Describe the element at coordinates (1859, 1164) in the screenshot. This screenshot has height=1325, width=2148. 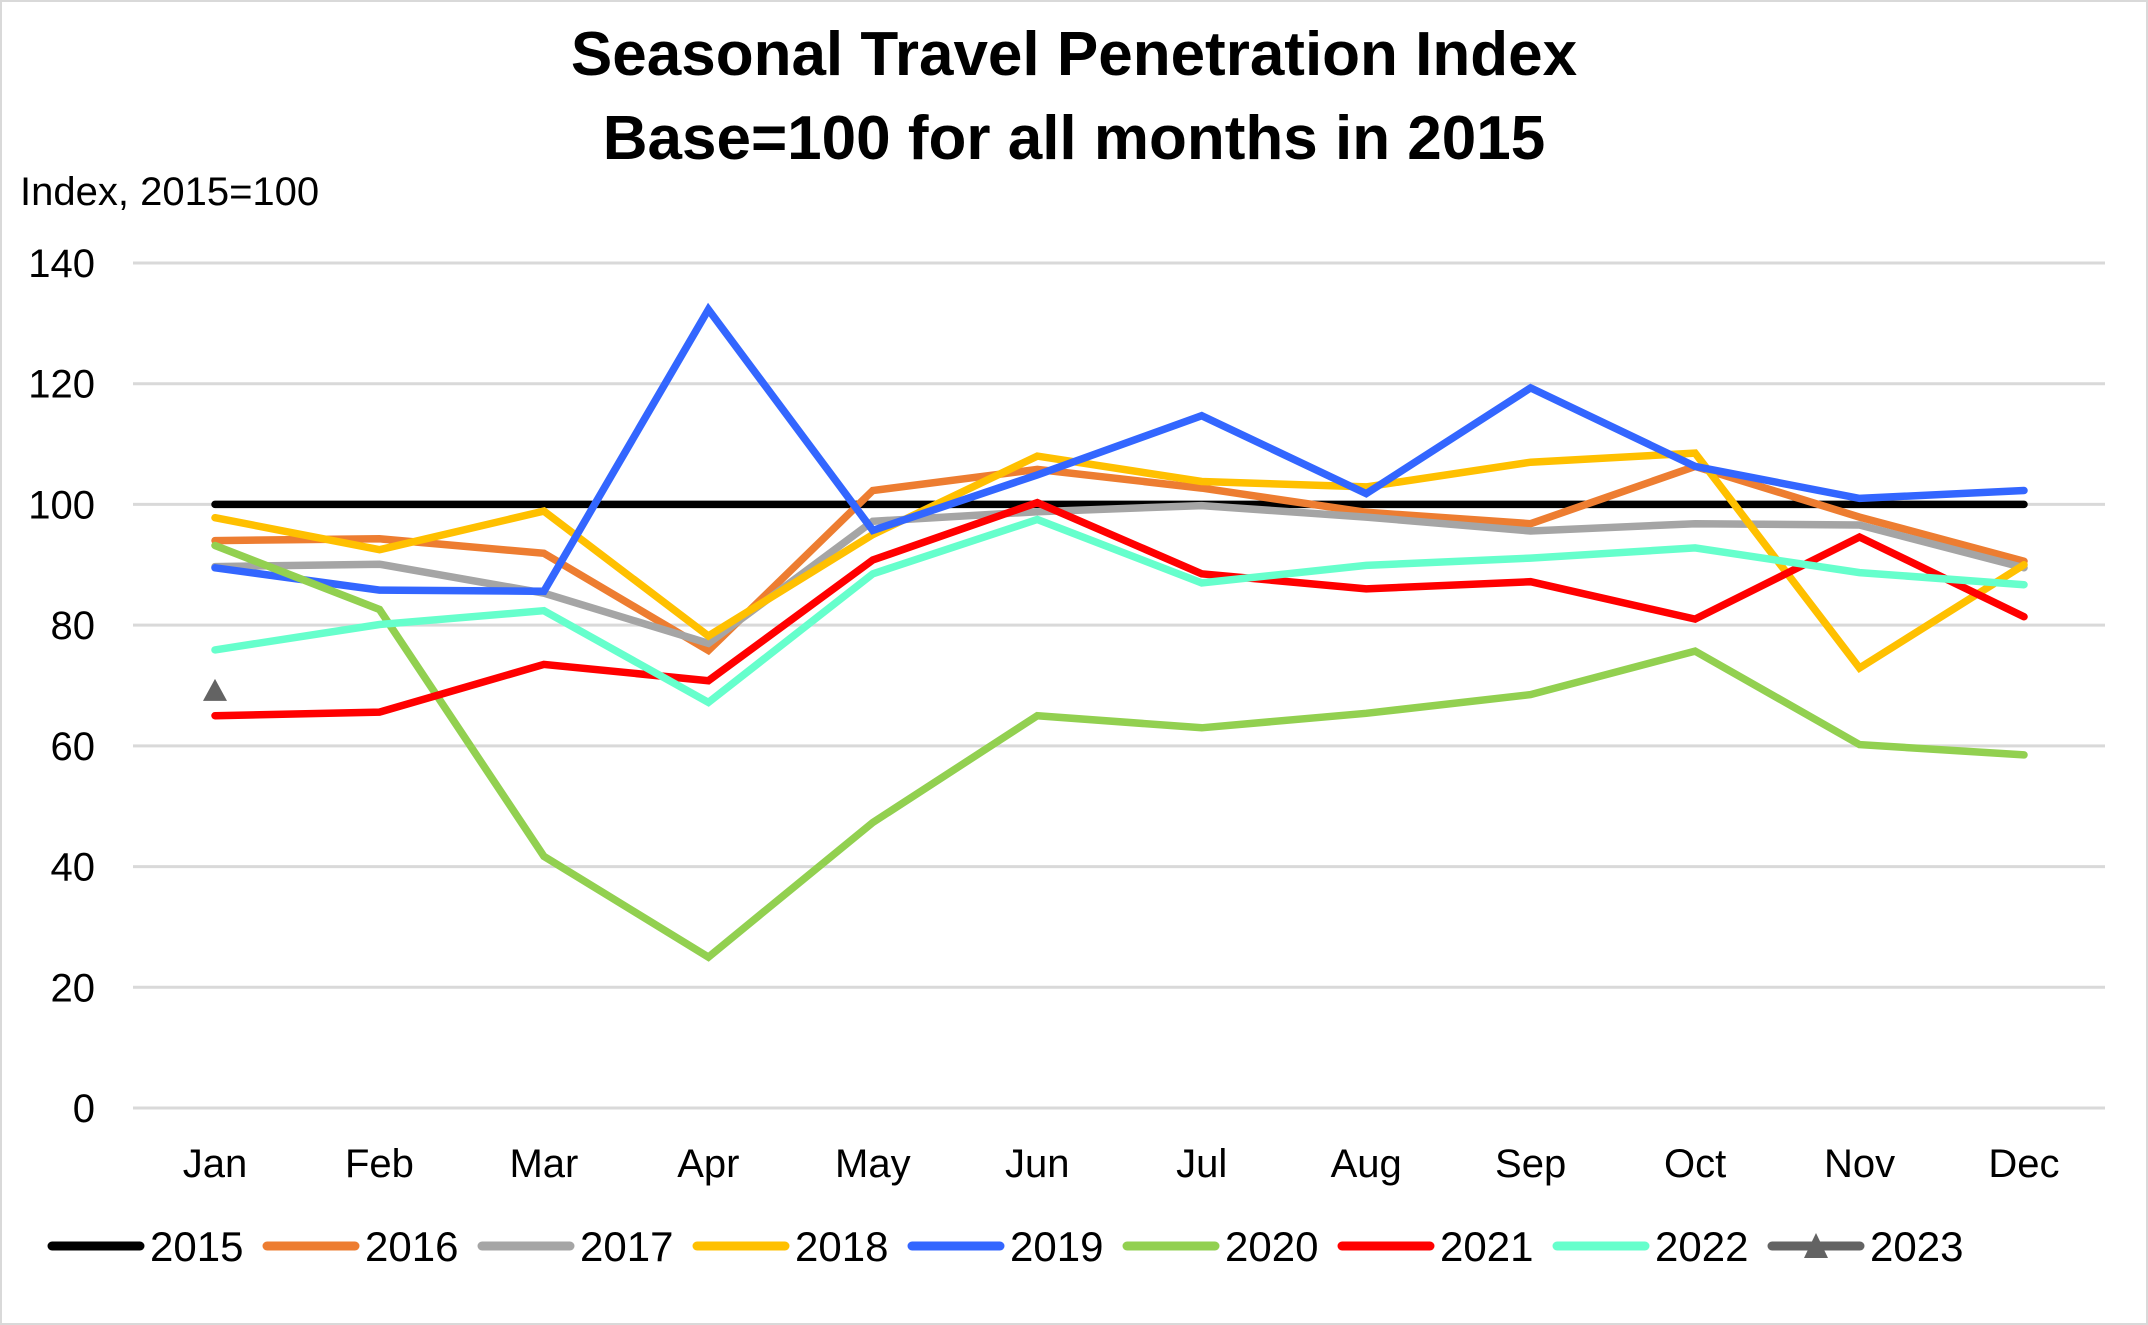
I see `x-tick-label: Nov` at that location.